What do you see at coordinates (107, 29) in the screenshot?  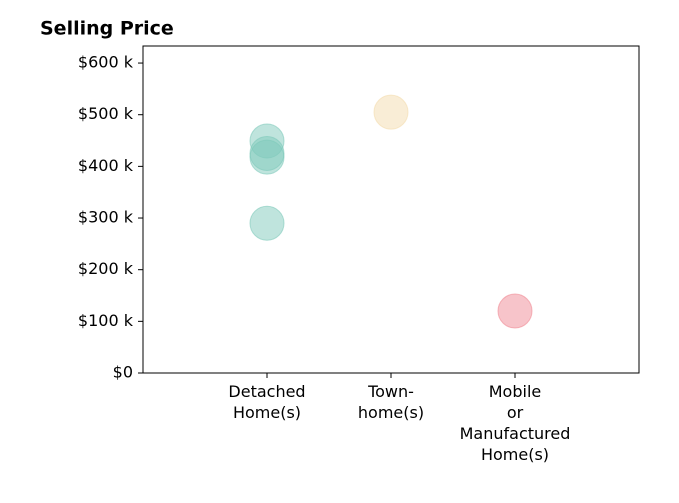 I see `chart-title: Selling Price` at bounding box center [107, 29].